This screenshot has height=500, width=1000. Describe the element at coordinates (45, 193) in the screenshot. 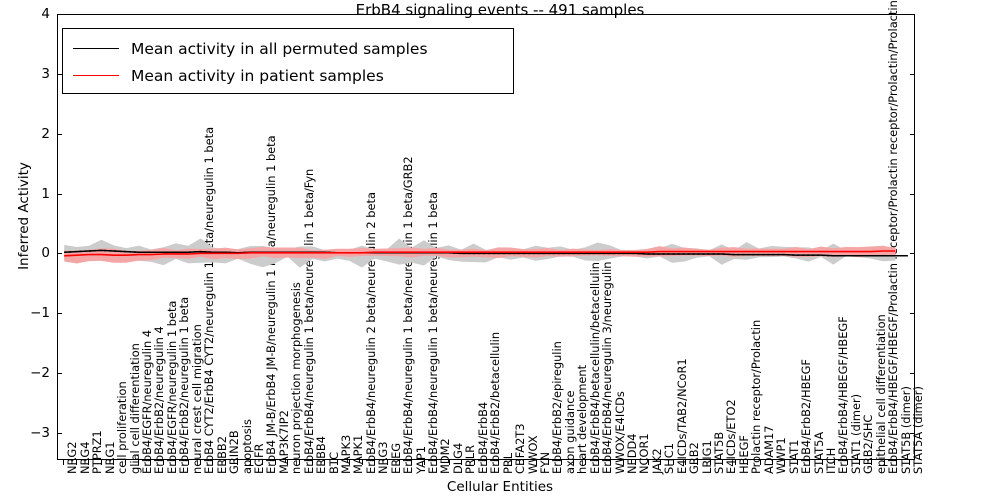

I see `y-tick-label: 1` at that location.